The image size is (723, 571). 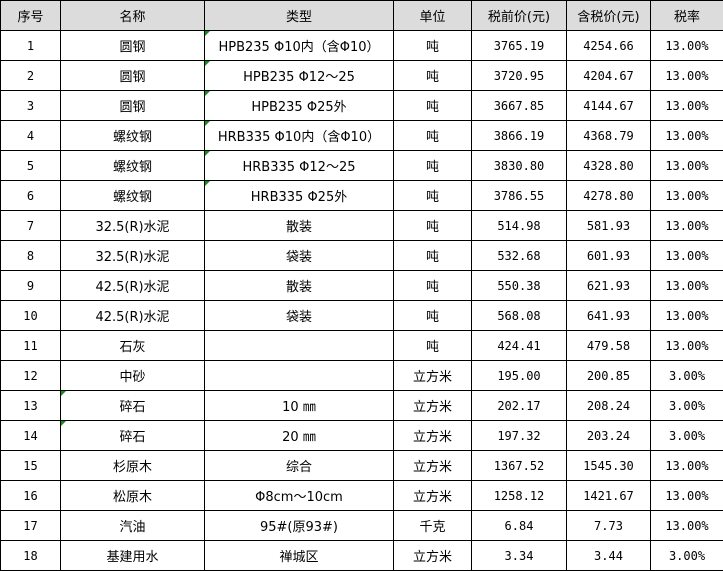 I want to click on cell-taxed-price: 208.24, so click(x=608, y=405).